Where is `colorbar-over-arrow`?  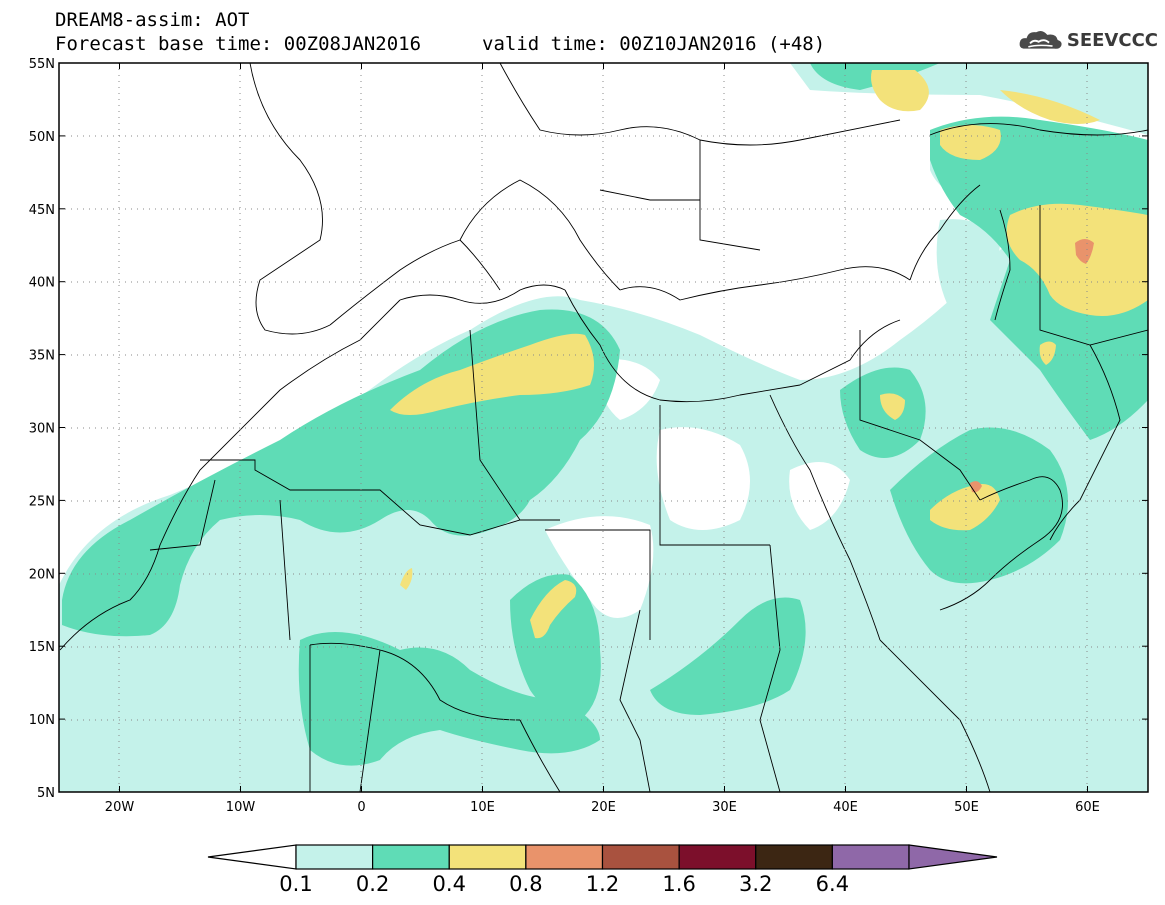
colorbar-over-arrow is located at coordinates (953, 857).